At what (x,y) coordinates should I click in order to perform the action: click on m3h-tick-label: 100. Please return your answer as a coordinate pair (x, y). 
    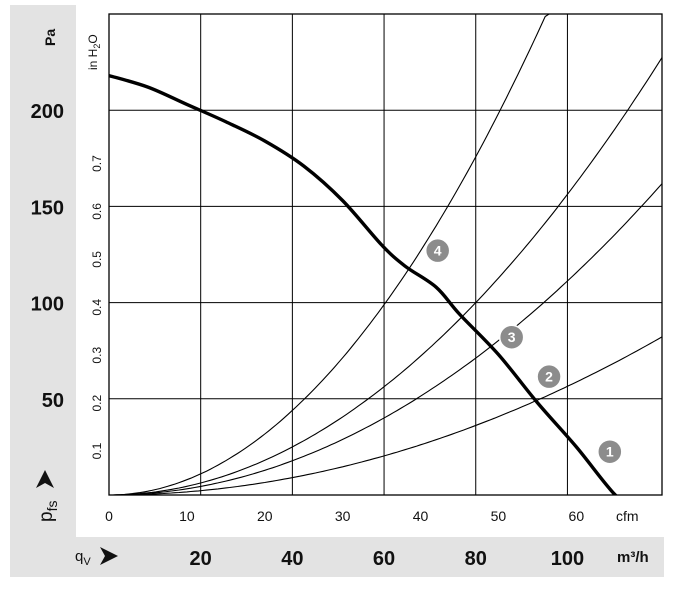
    Looking at the image, I should click on (567, 559).